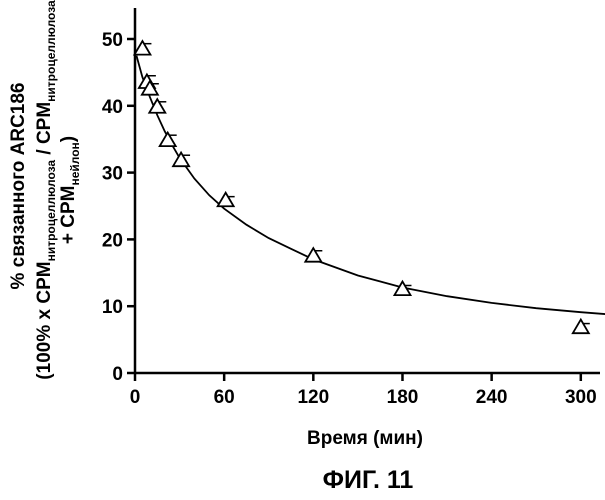 Image resolution: width=605 pixels, height=500 pixels. I want to click on x-tick-label: 120, so click(313, 397).